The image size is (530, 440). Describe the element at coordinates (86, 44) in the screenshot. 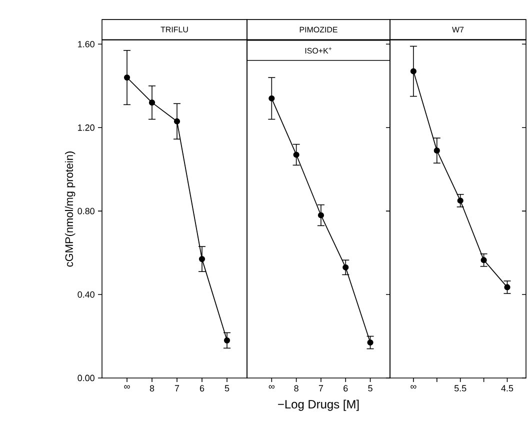

I see `y-tick-label: 1.60` at that location.